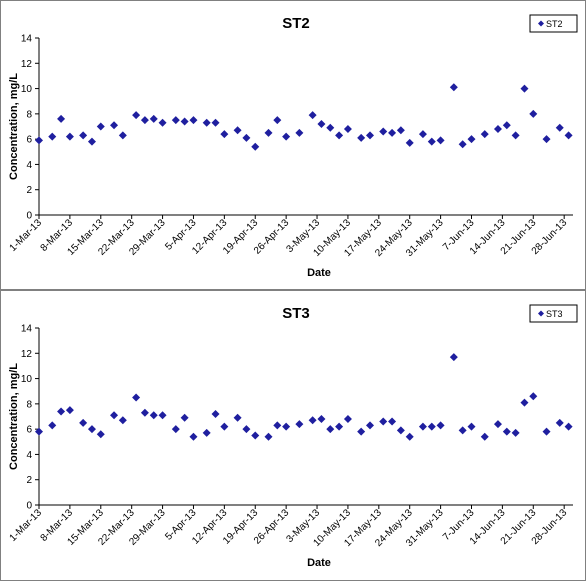 The image size is (587, 585). I want to click on legend: ST2, so click(553, 23).